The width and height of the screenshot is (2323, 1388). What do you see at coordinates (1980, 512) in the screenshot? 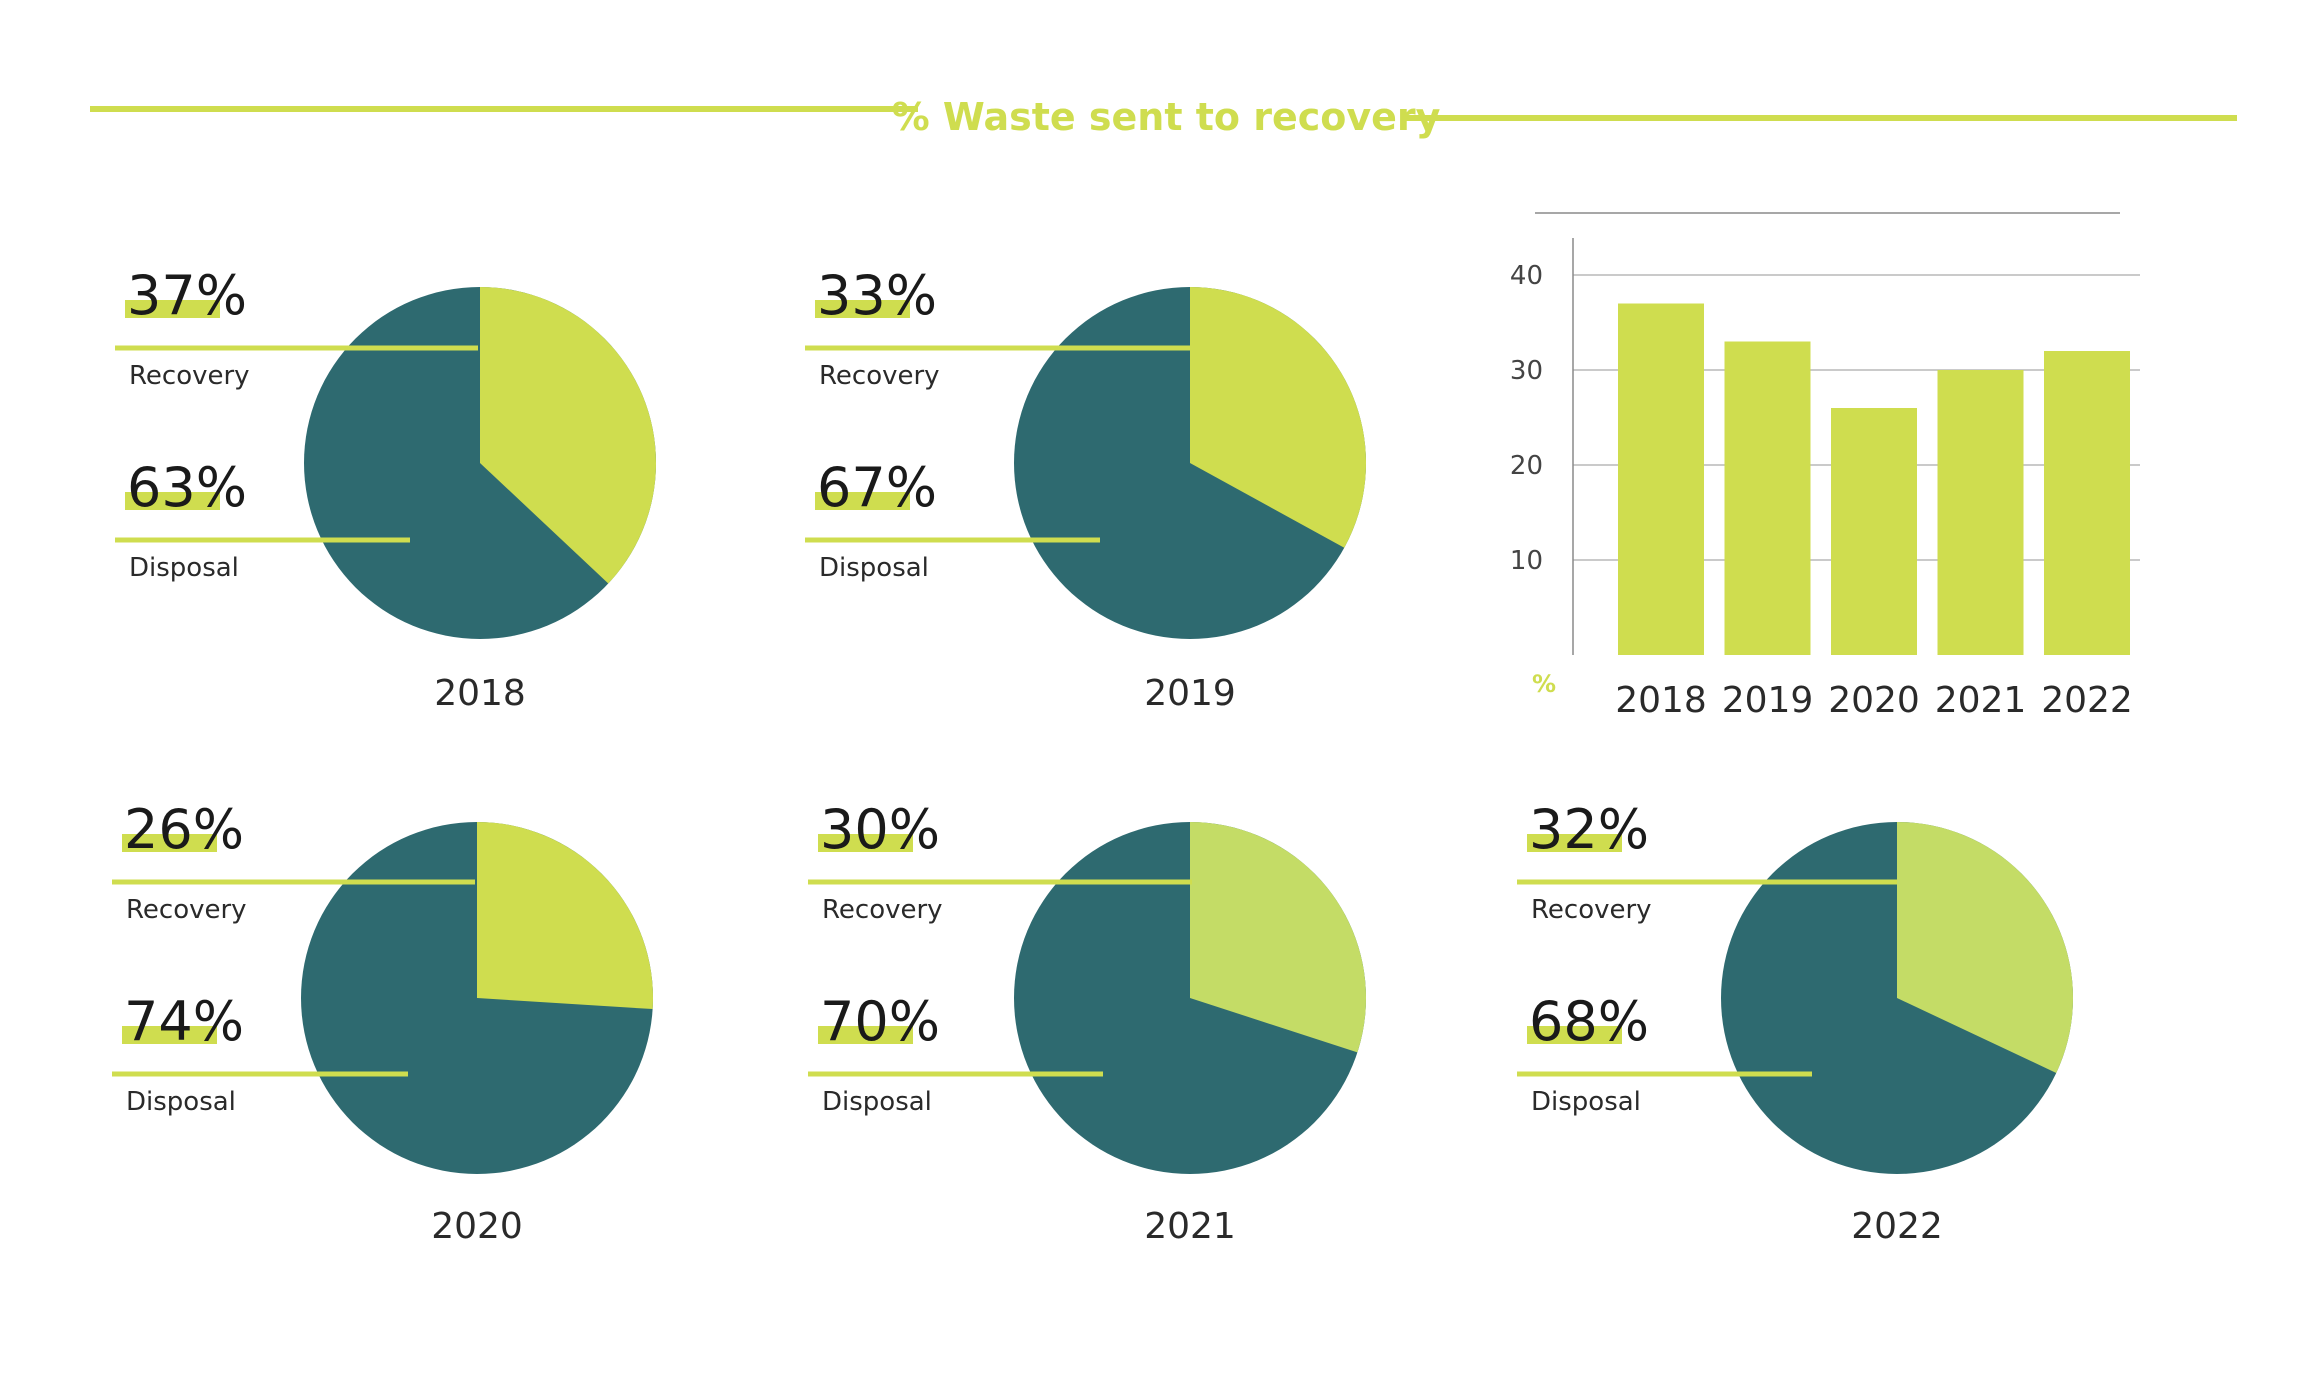
I see `bar-2021` at bounding box center [1980, 512].